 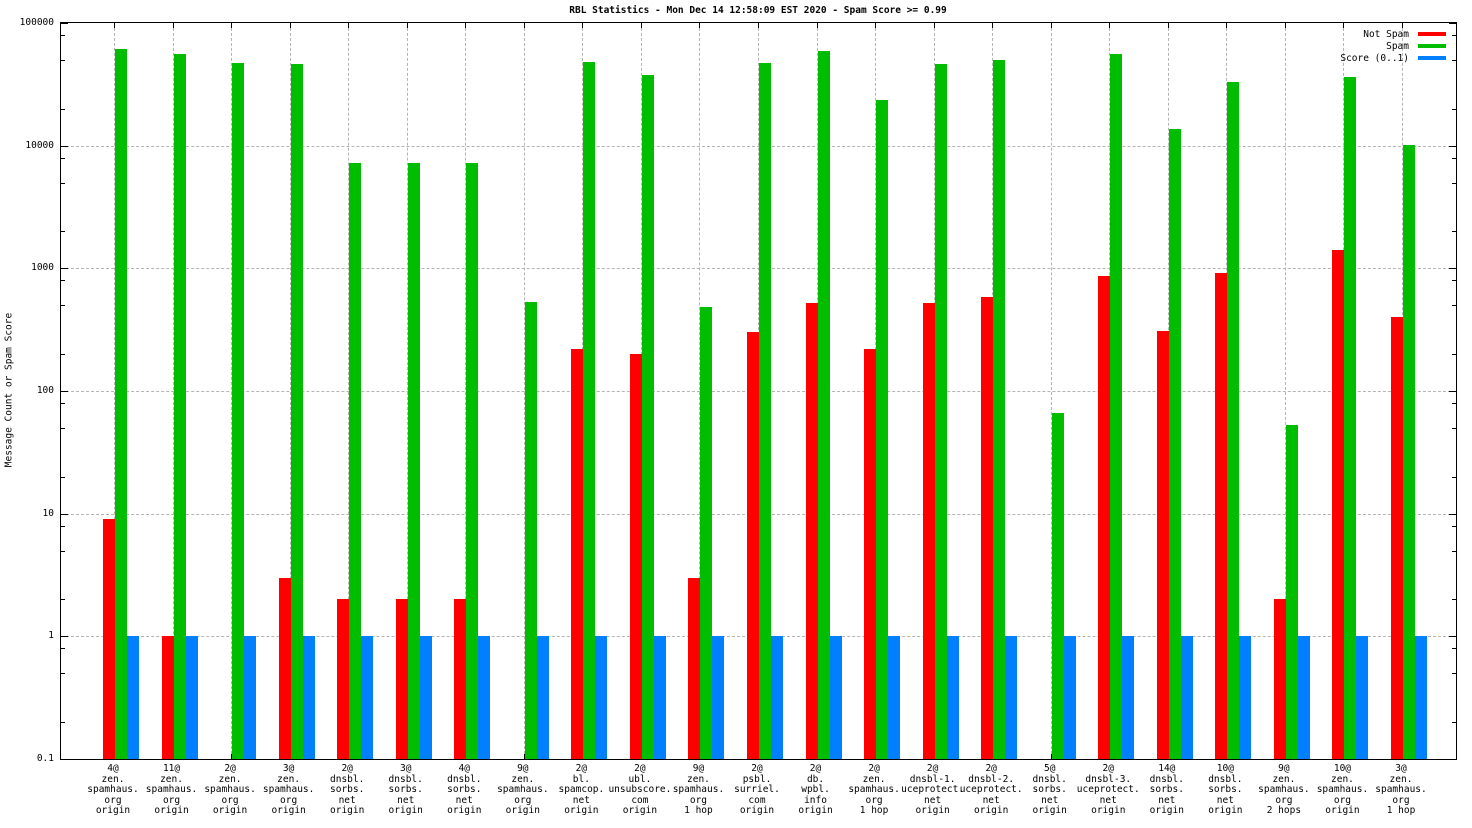 What do you see at coordinates (45, 758) in the screenshot?
I see `y-tick-label: 0.1` at bounding box center [45, 758].